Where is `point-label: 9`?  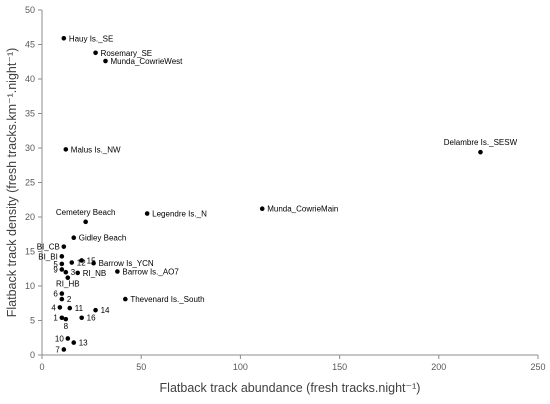 point-label: 9 is located at coordinates (55, 269).